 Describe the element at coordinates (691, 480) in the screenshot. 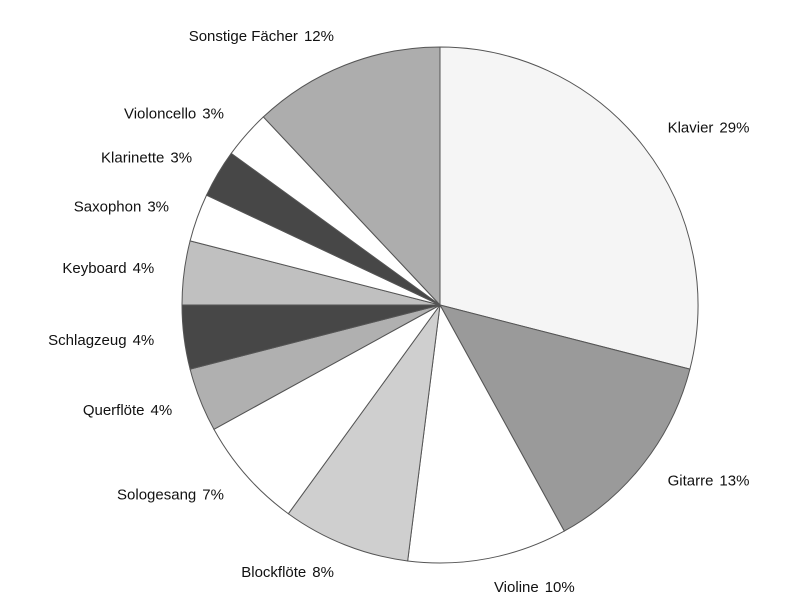

I see `category-label: Gitarre` at that location.